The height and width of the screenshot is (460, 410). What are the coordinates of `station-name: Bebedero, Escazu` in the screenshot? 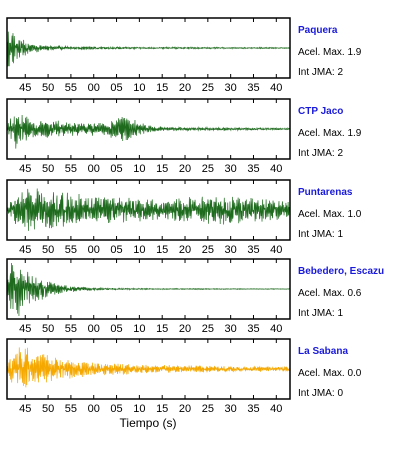 It's located at (341, 271).